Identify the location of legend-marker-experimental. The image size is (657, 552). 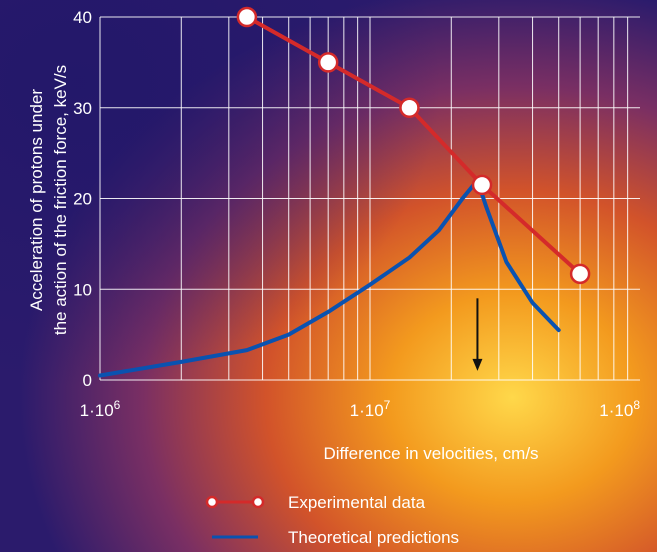
(235, 502).